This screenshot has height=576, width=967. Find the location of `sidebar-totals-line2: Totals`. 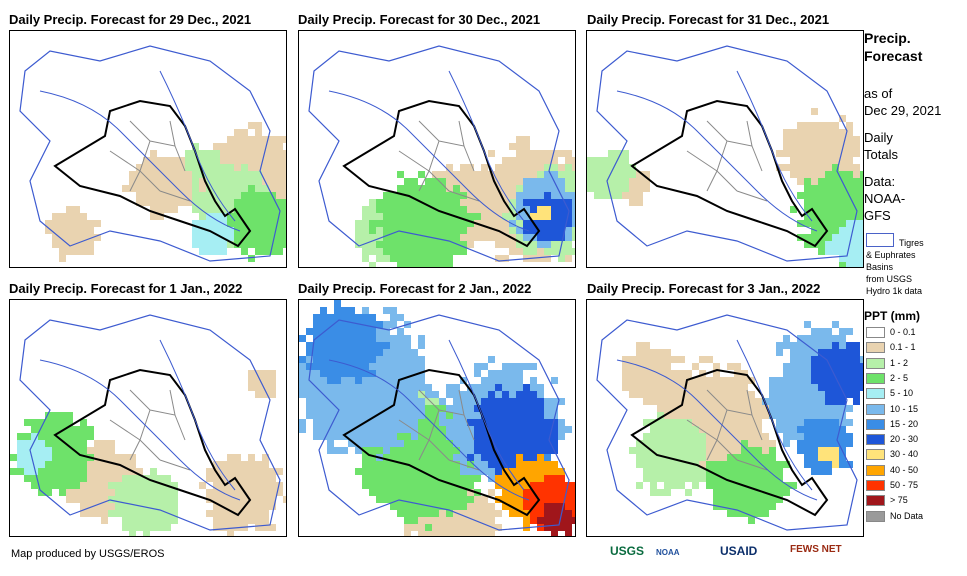

sidebar-totals-line2: Totals is located at coordinates (881, 154).